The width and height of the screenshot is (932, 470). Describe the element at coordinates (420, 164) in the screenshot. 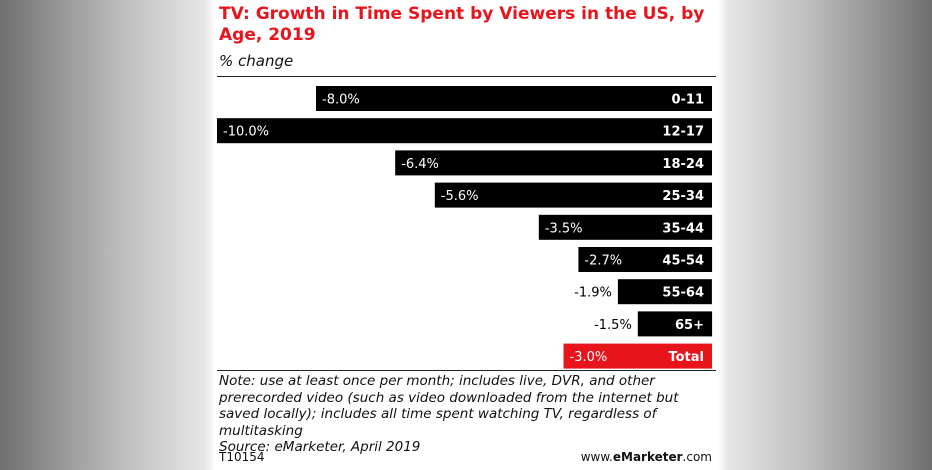

I see `value-label: -6.4%` at that location.